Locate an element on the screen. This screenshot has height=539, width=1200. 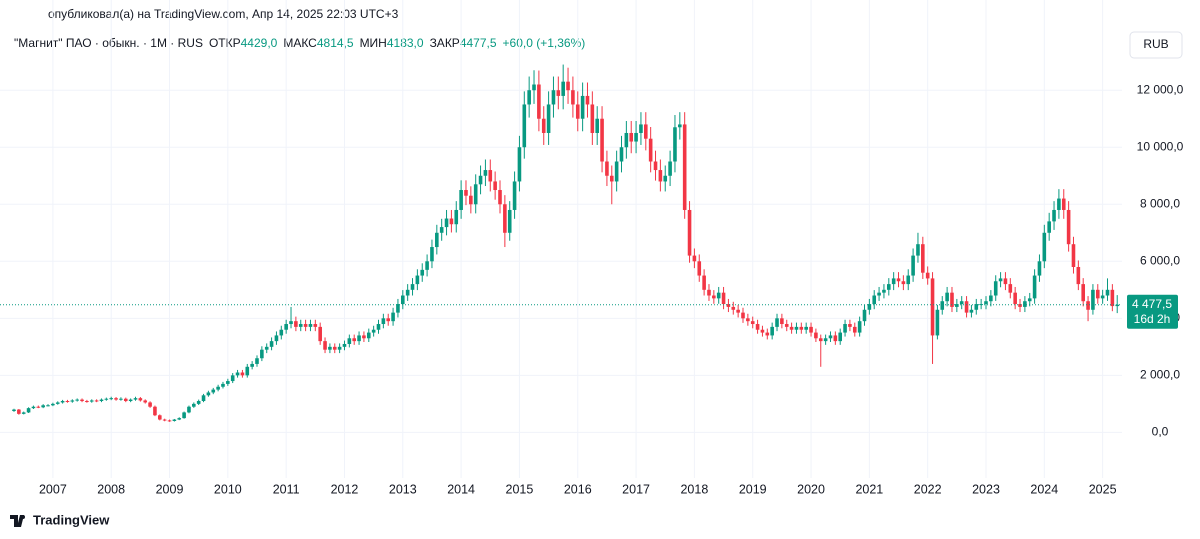
open-label: ОТКР is located at coordinates (225, 43).